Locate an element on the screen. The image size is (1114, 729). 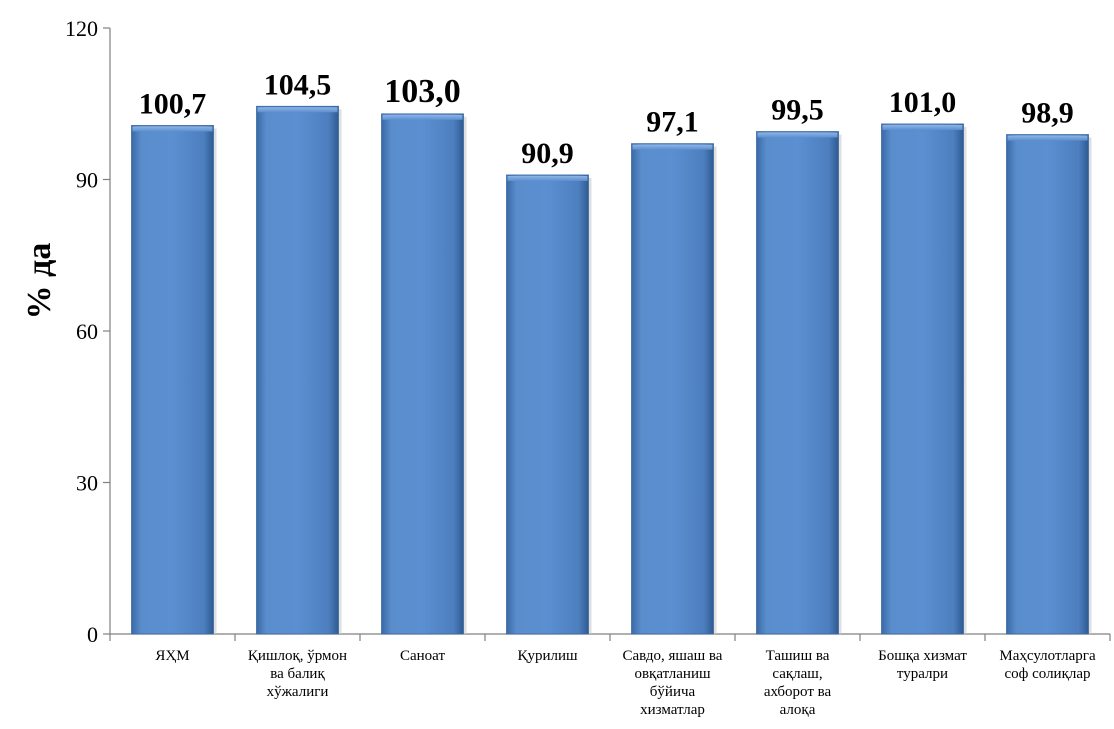
data-labels: 100,7 104,5 103,0 90,9 97,1 99,5 101,0 98,9 is located at coordinates (606, 119).